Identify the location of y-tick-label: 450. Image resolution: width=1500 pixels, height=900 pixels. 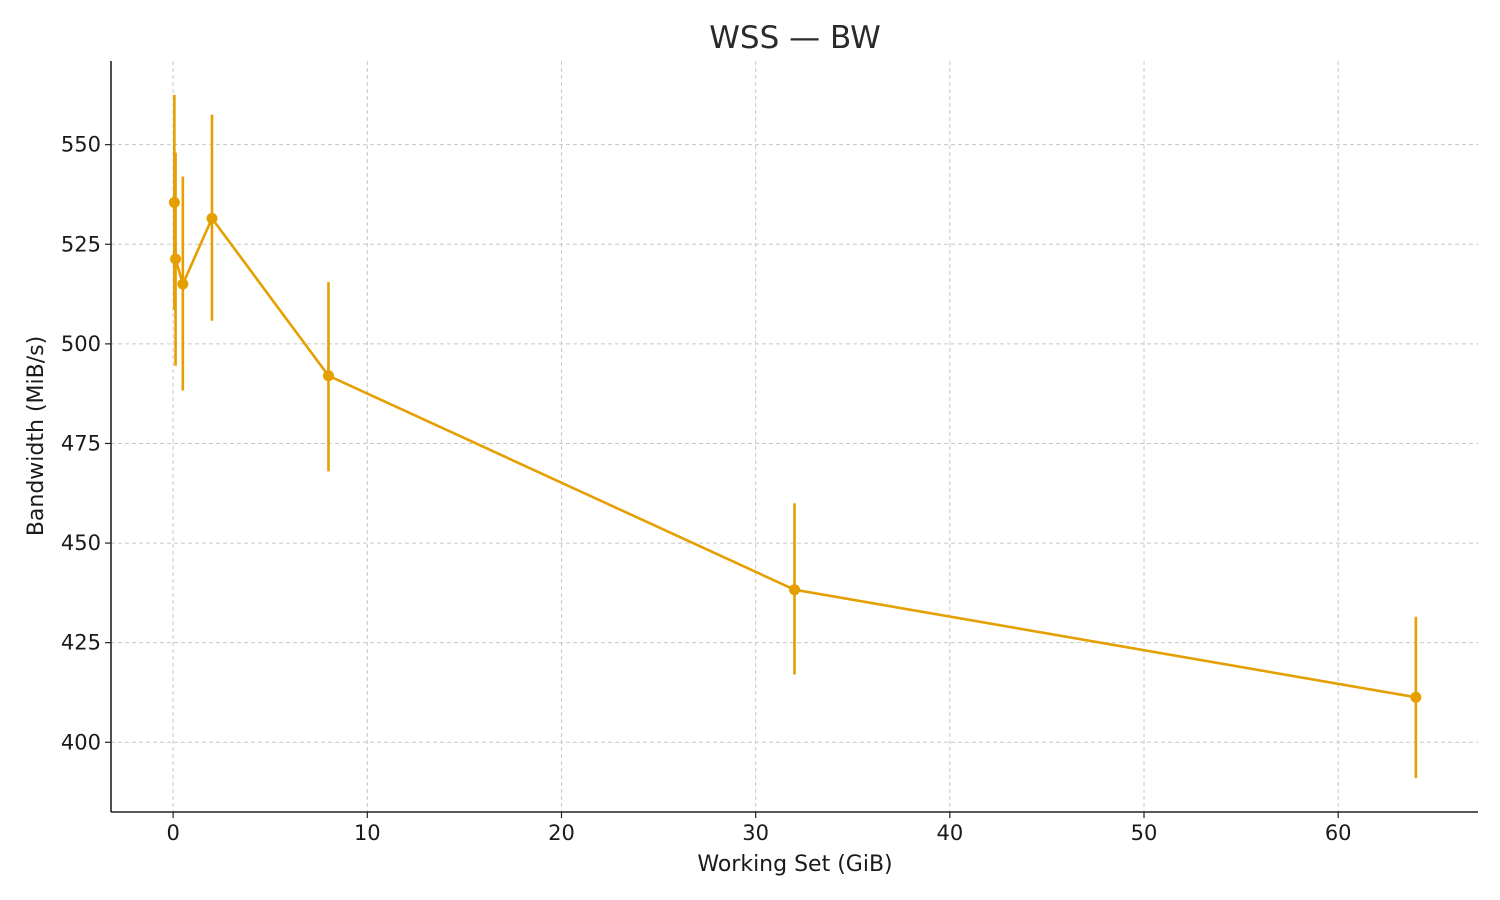
(81, 543).